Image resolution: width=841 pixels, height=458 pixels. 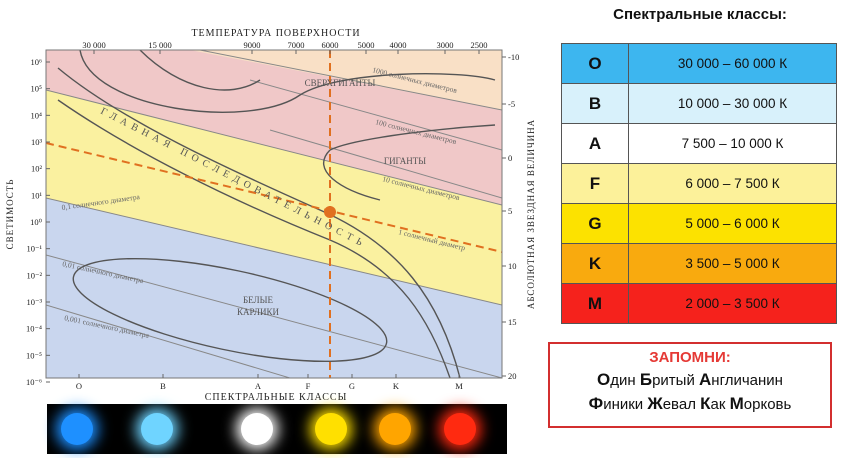 I want to click on mnemonic-word: Англичанин, so click(x=741, y=379).